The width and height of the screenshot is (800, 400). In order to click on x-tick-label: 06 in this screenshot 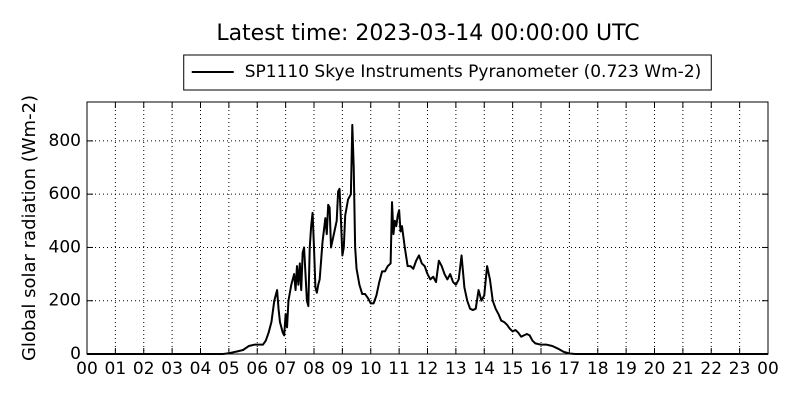, I will do `click(257, 369)`.